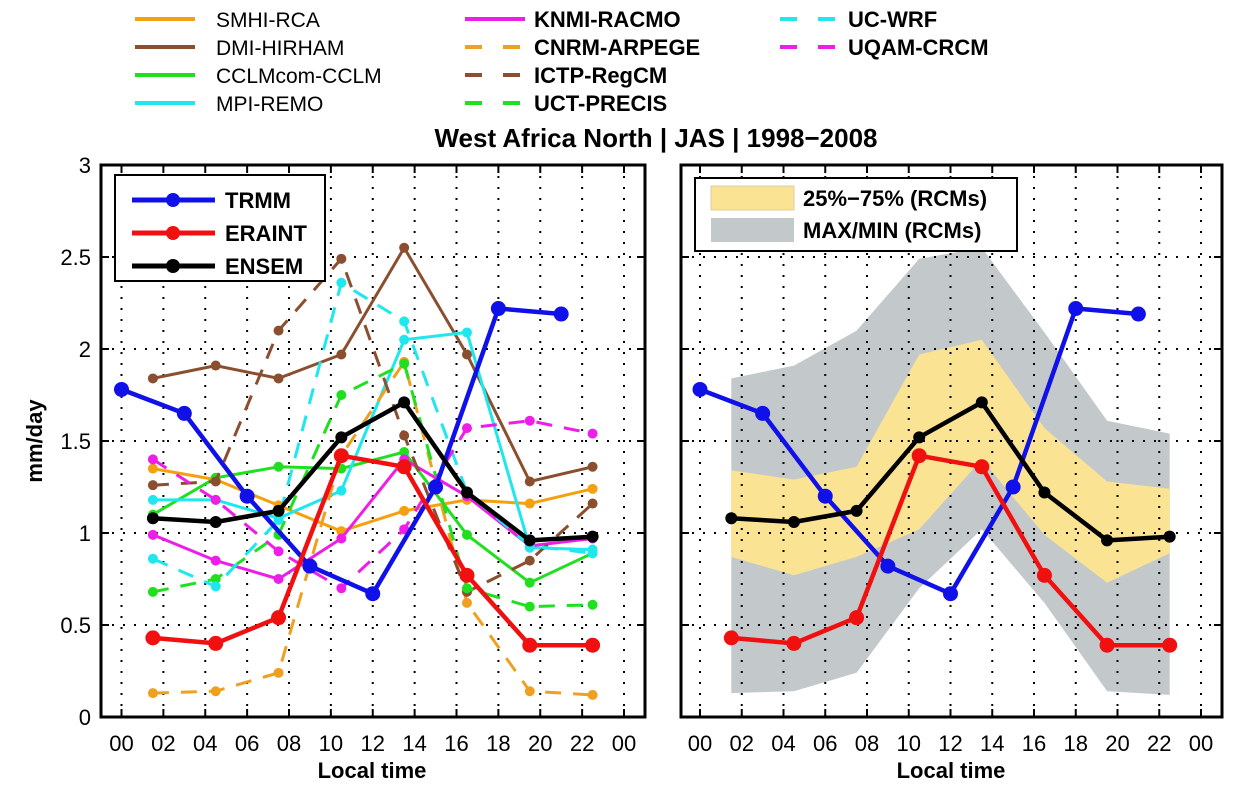 This screenshot has height=789, width=1259. I want to click on series-line-uc-wrf, so click(372, 434).